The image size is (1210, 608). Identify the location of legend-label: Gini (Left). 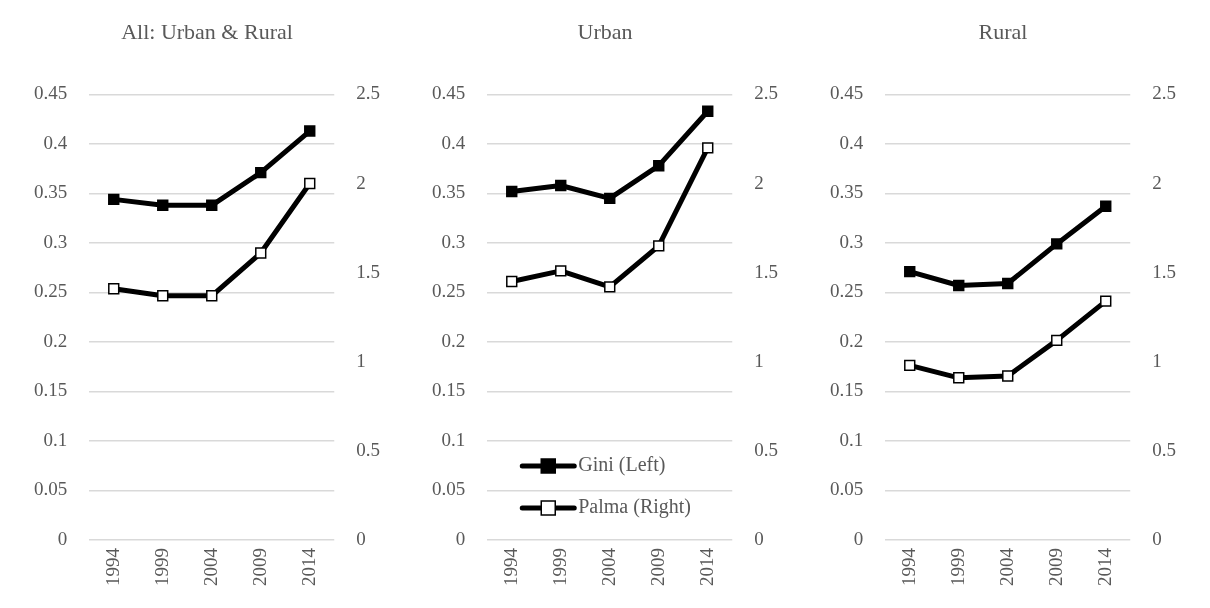
(622, 465).